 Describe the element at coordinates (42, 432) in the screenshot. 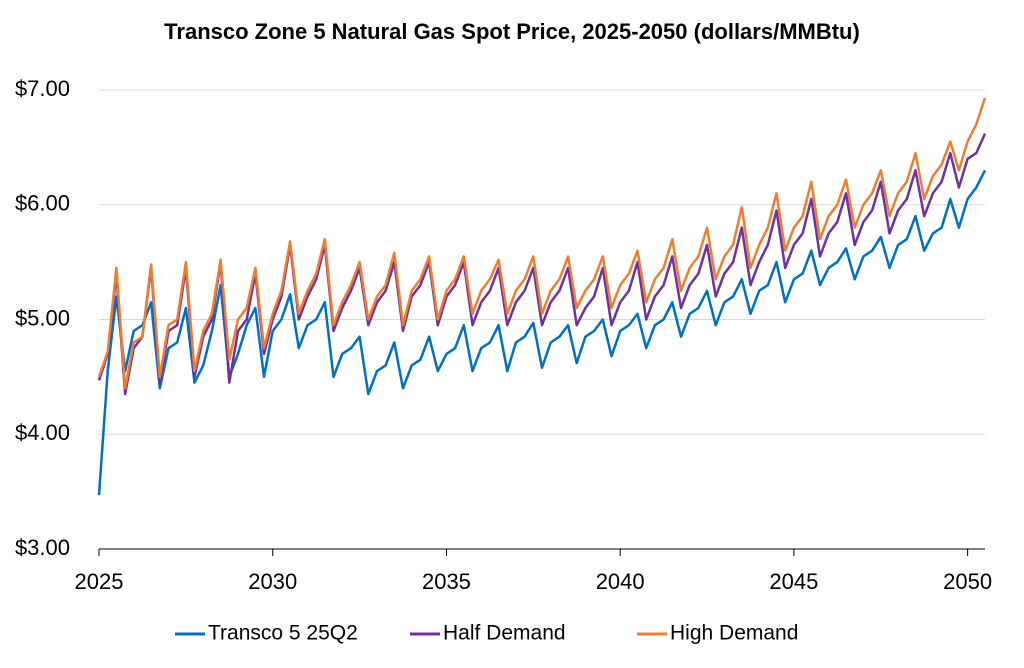

I see `y-tick-label: $4.00` at that location.